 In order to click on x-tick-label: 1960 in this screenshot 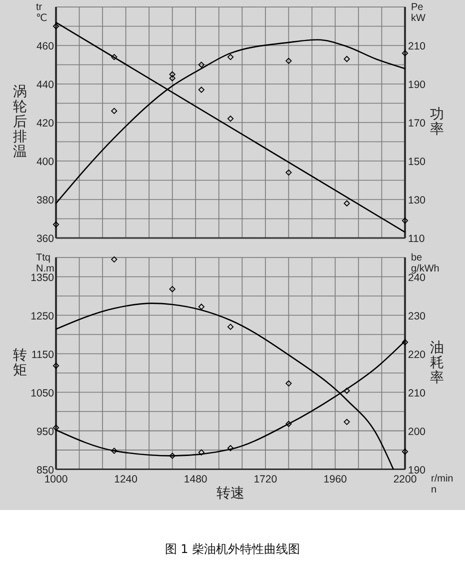, I will do `click(336, 479)`.